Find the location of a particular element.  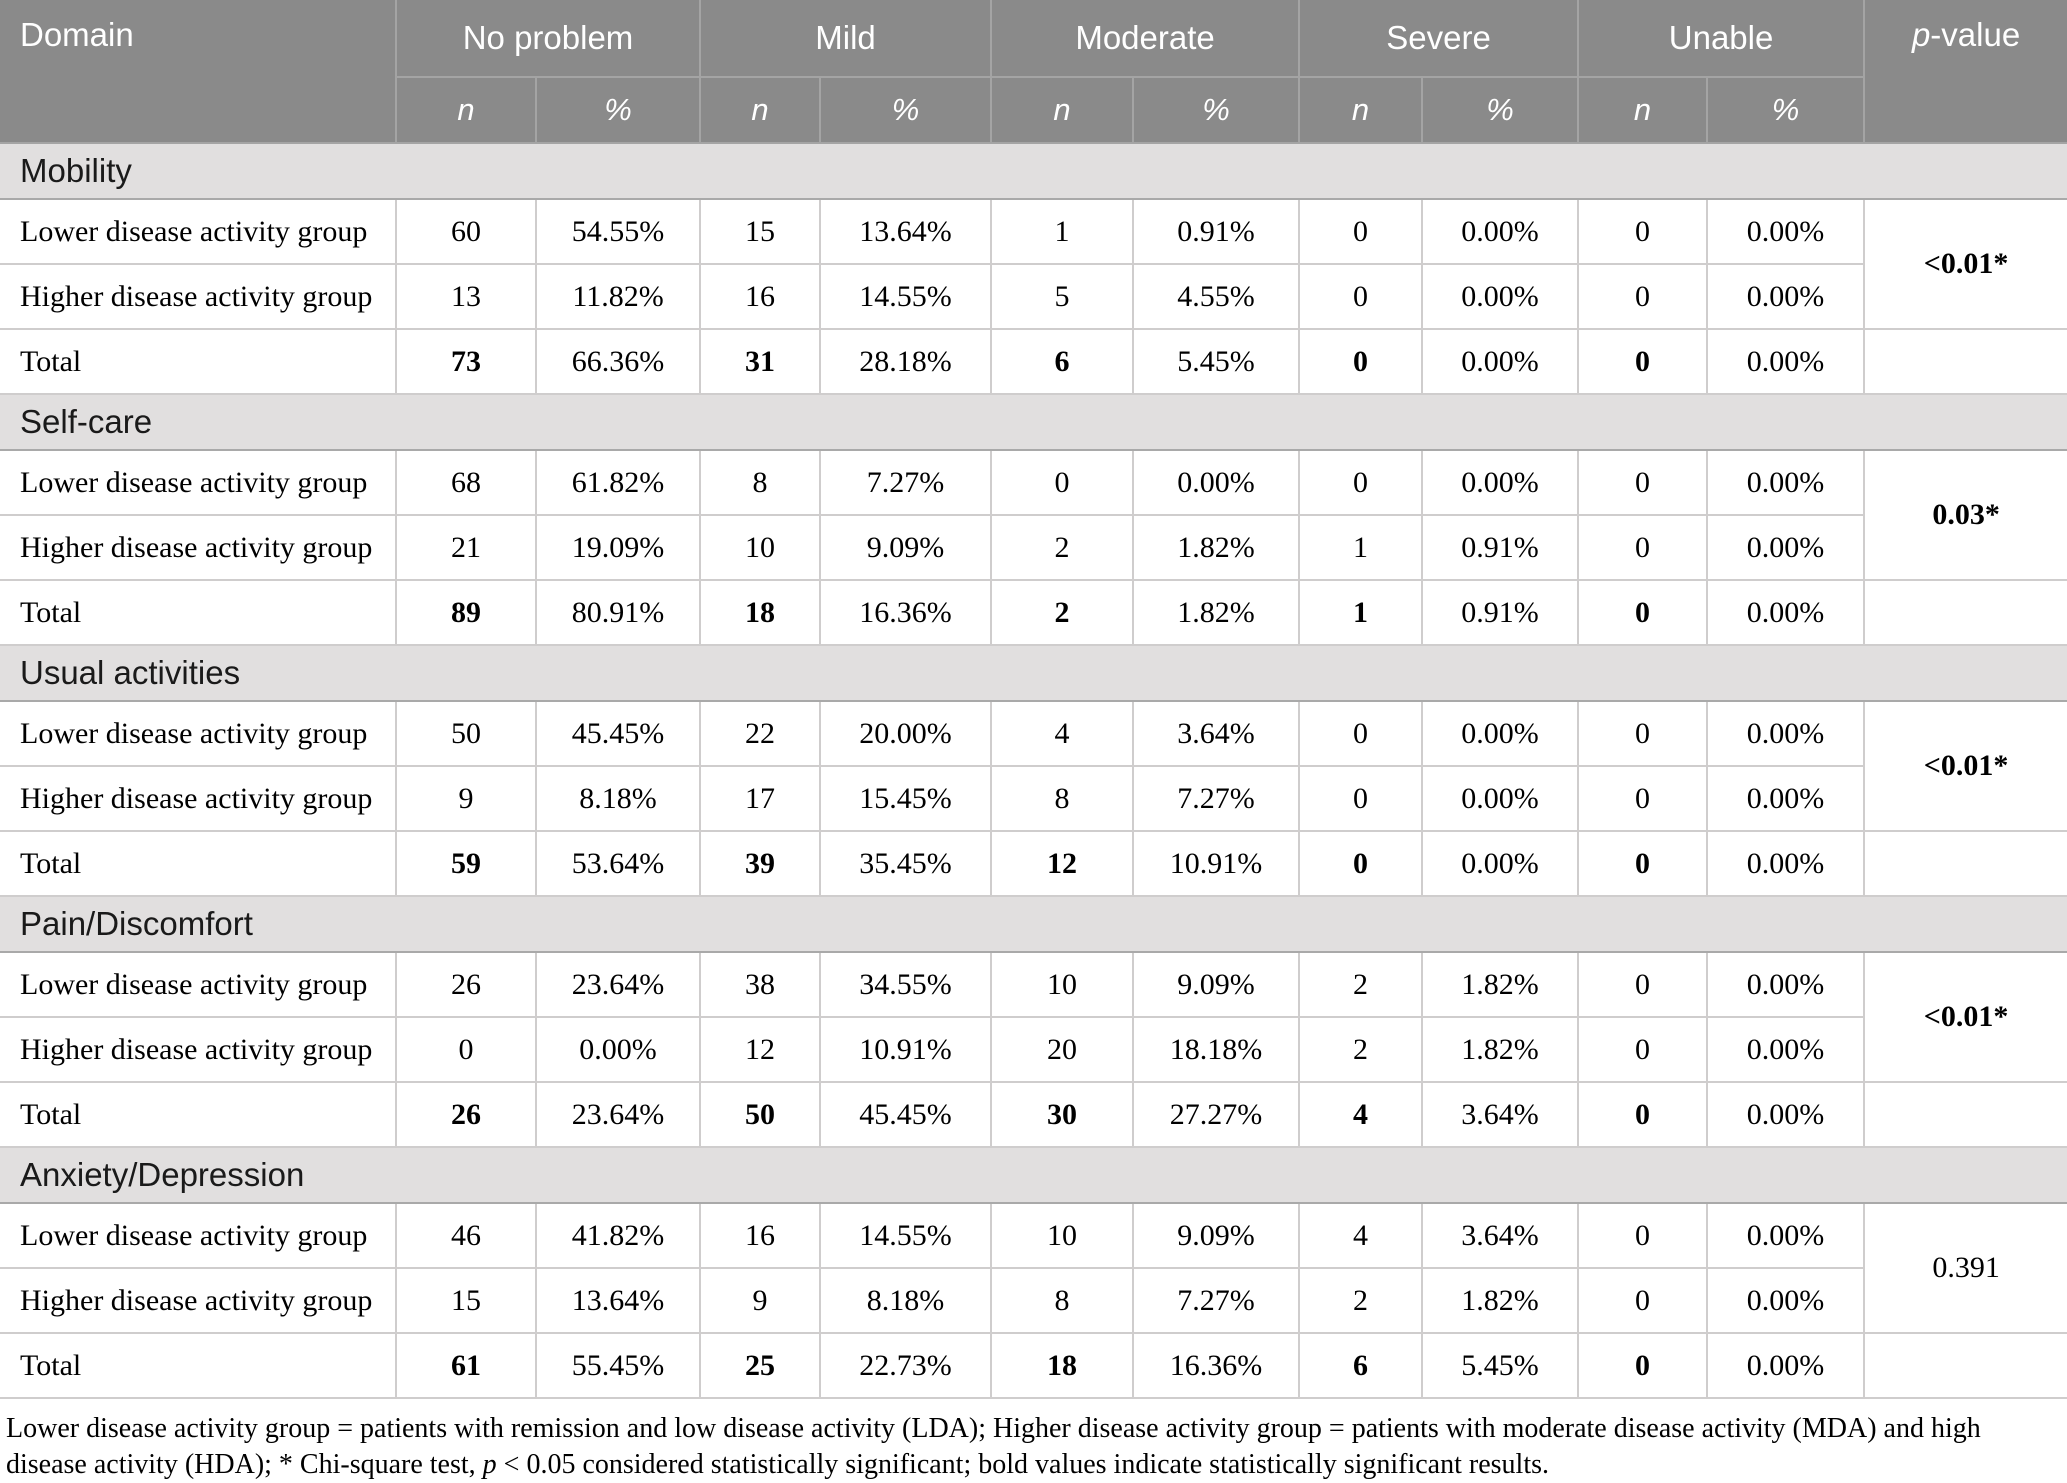

section-label: Self-care is located at coordinates (1033, 422).